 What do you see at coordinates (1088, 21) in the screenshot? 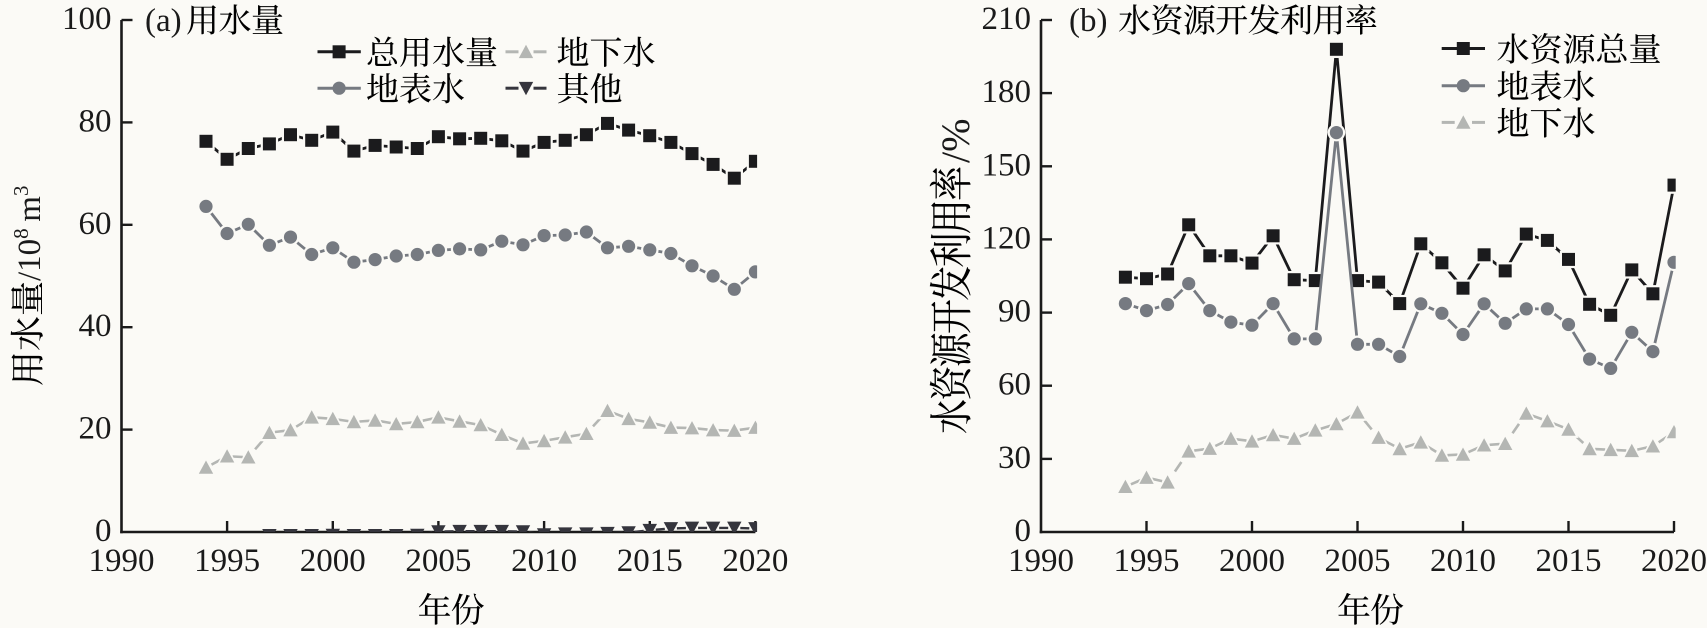
I see `svg-text: (b)` at bounding box center [1088, 21].